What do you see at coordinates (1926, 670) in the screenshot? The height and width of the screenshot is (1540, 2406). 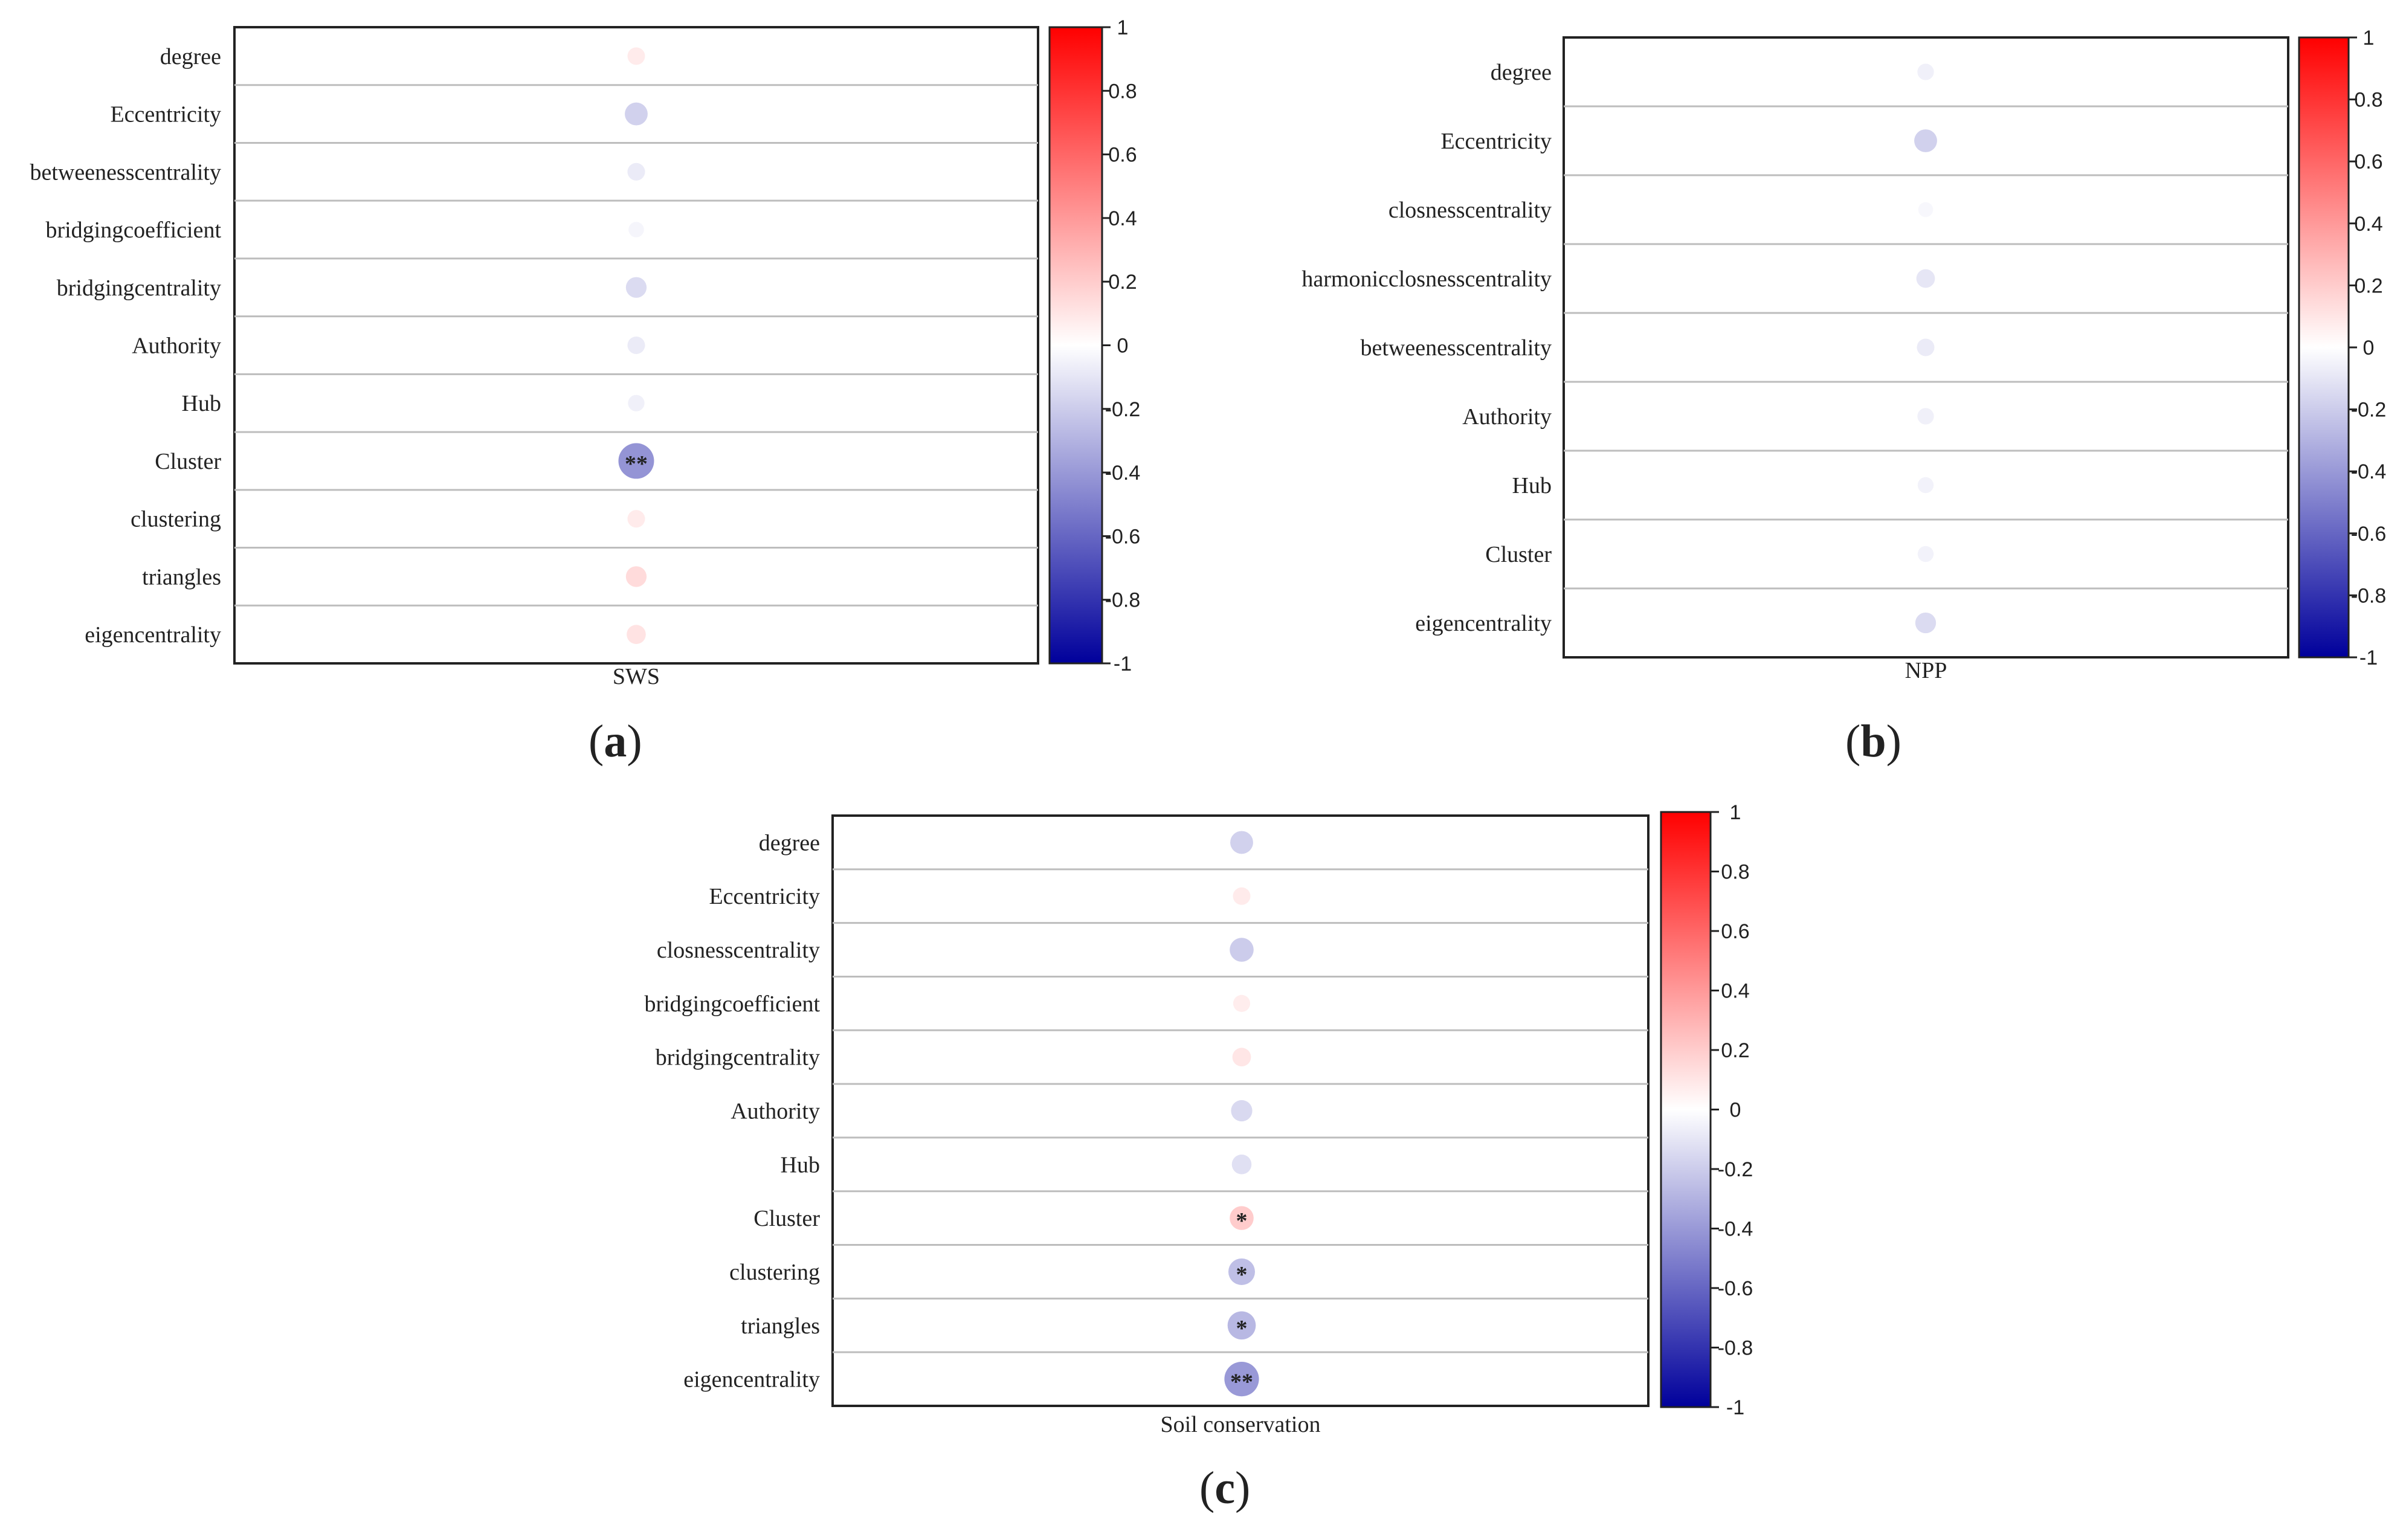 I see `column-label: NPP` at bounding box center [1926, 670].